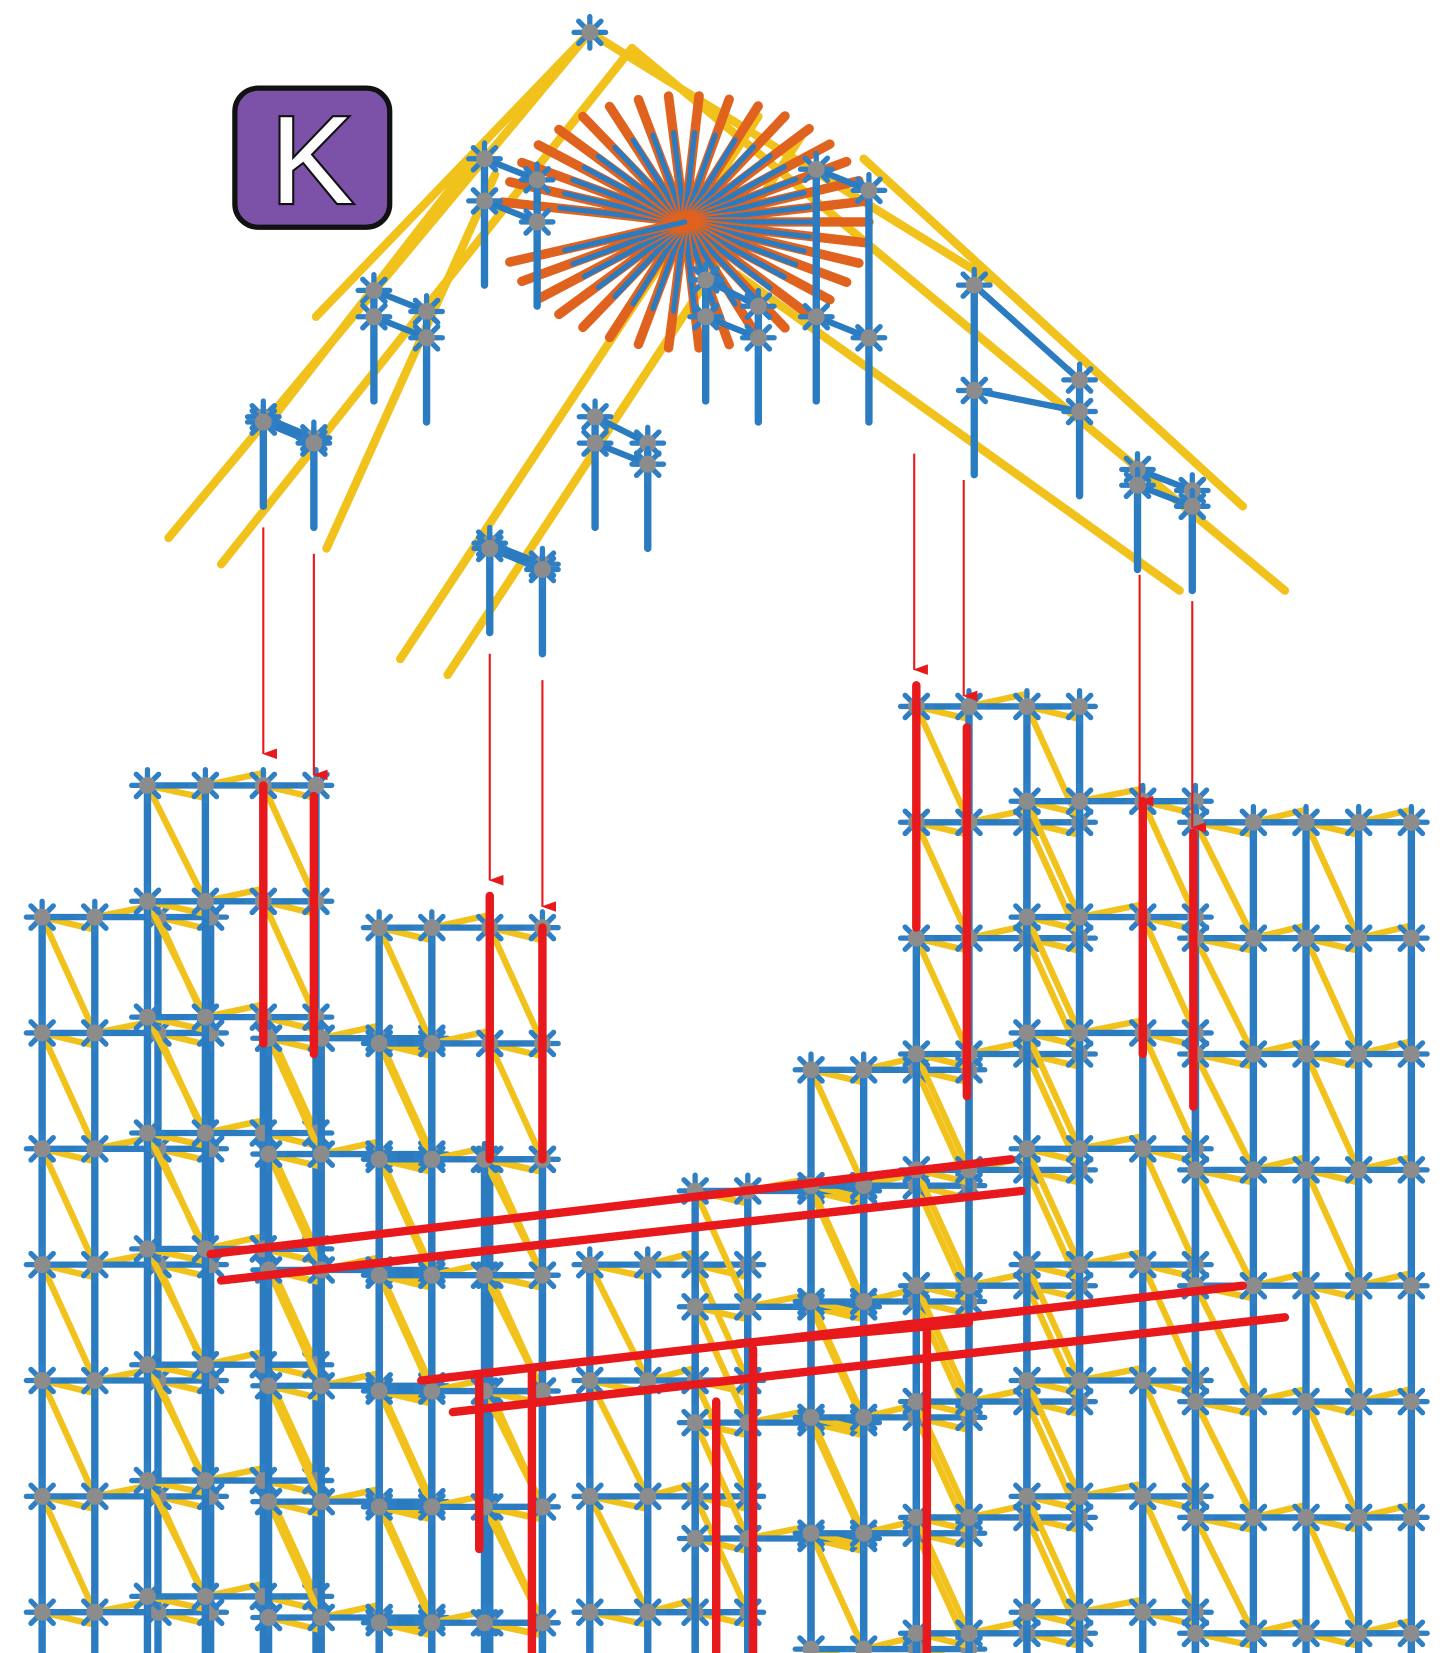 This screenshot has width=1444, height=1653. I want to click on badge-box, so click(312, 157).